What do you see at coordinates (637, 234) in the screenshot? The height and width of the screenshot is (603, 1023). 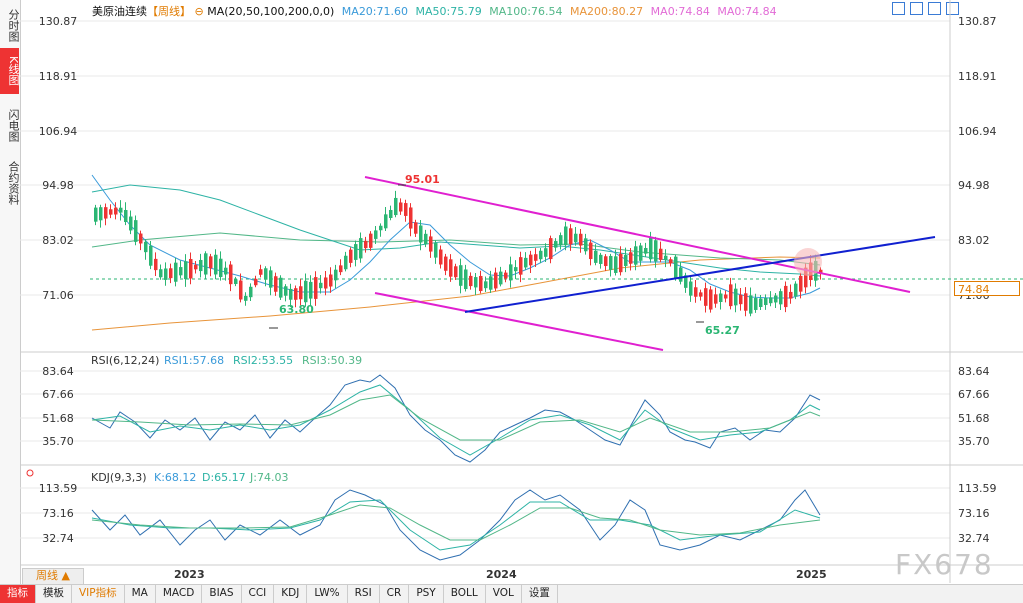 I see `channel-upper-line` at bounding box center [637, 234].